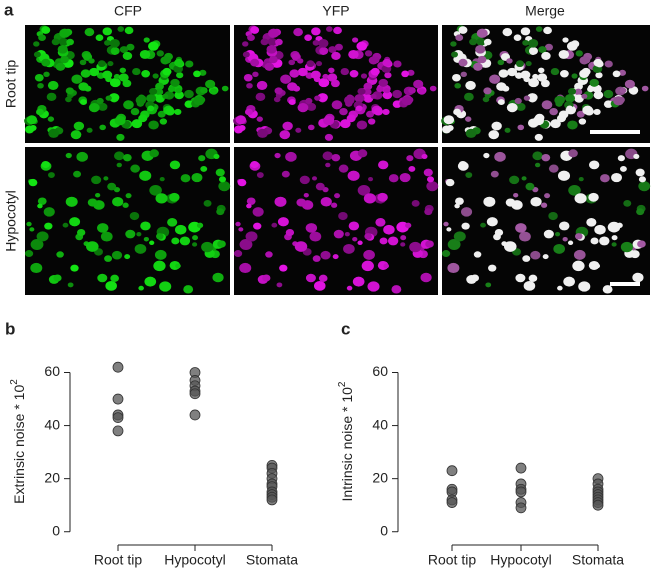 The image size is (652, 571). I want to click on data-point, so click(195, 415).